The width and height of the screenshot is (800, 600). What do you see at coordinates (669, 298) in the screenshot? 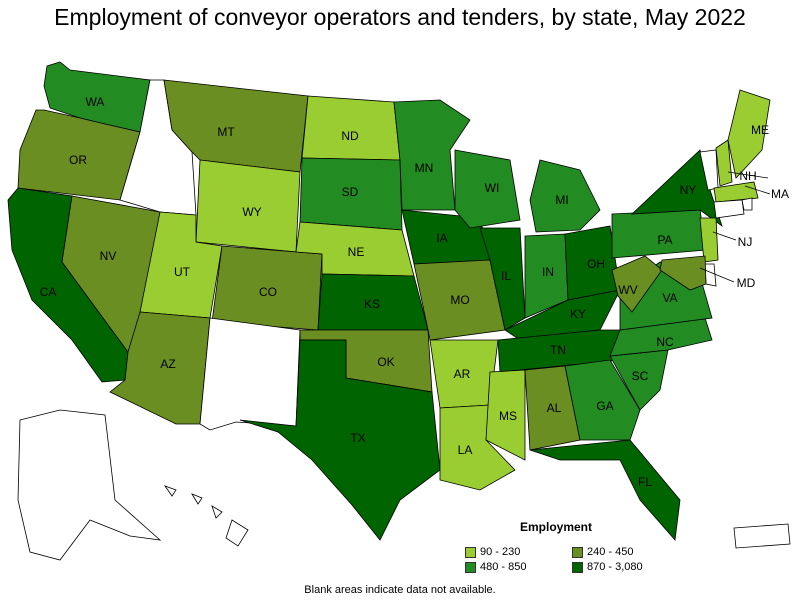
I see `state-label-va: VA` at bounding box center [669, 298].